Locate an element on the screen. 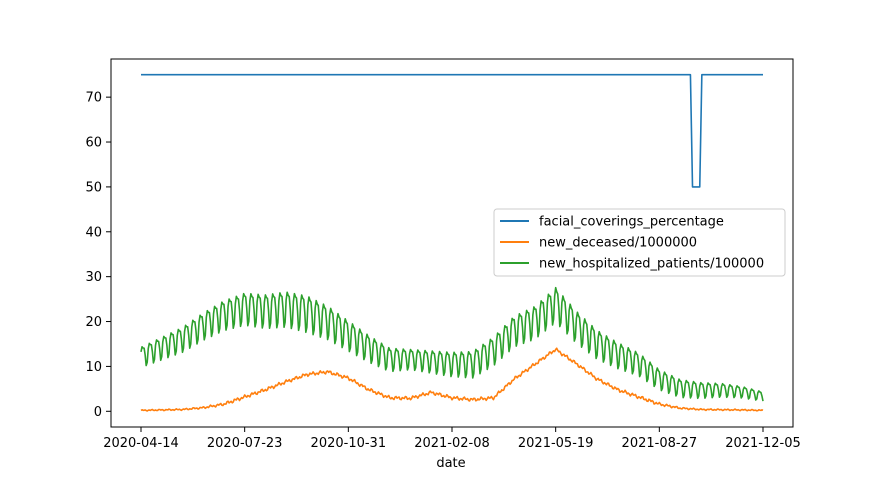 This screenshot has width=880, height=480. legend-label-1: new_deceased/1000000 is located at coordinates (618, 243).